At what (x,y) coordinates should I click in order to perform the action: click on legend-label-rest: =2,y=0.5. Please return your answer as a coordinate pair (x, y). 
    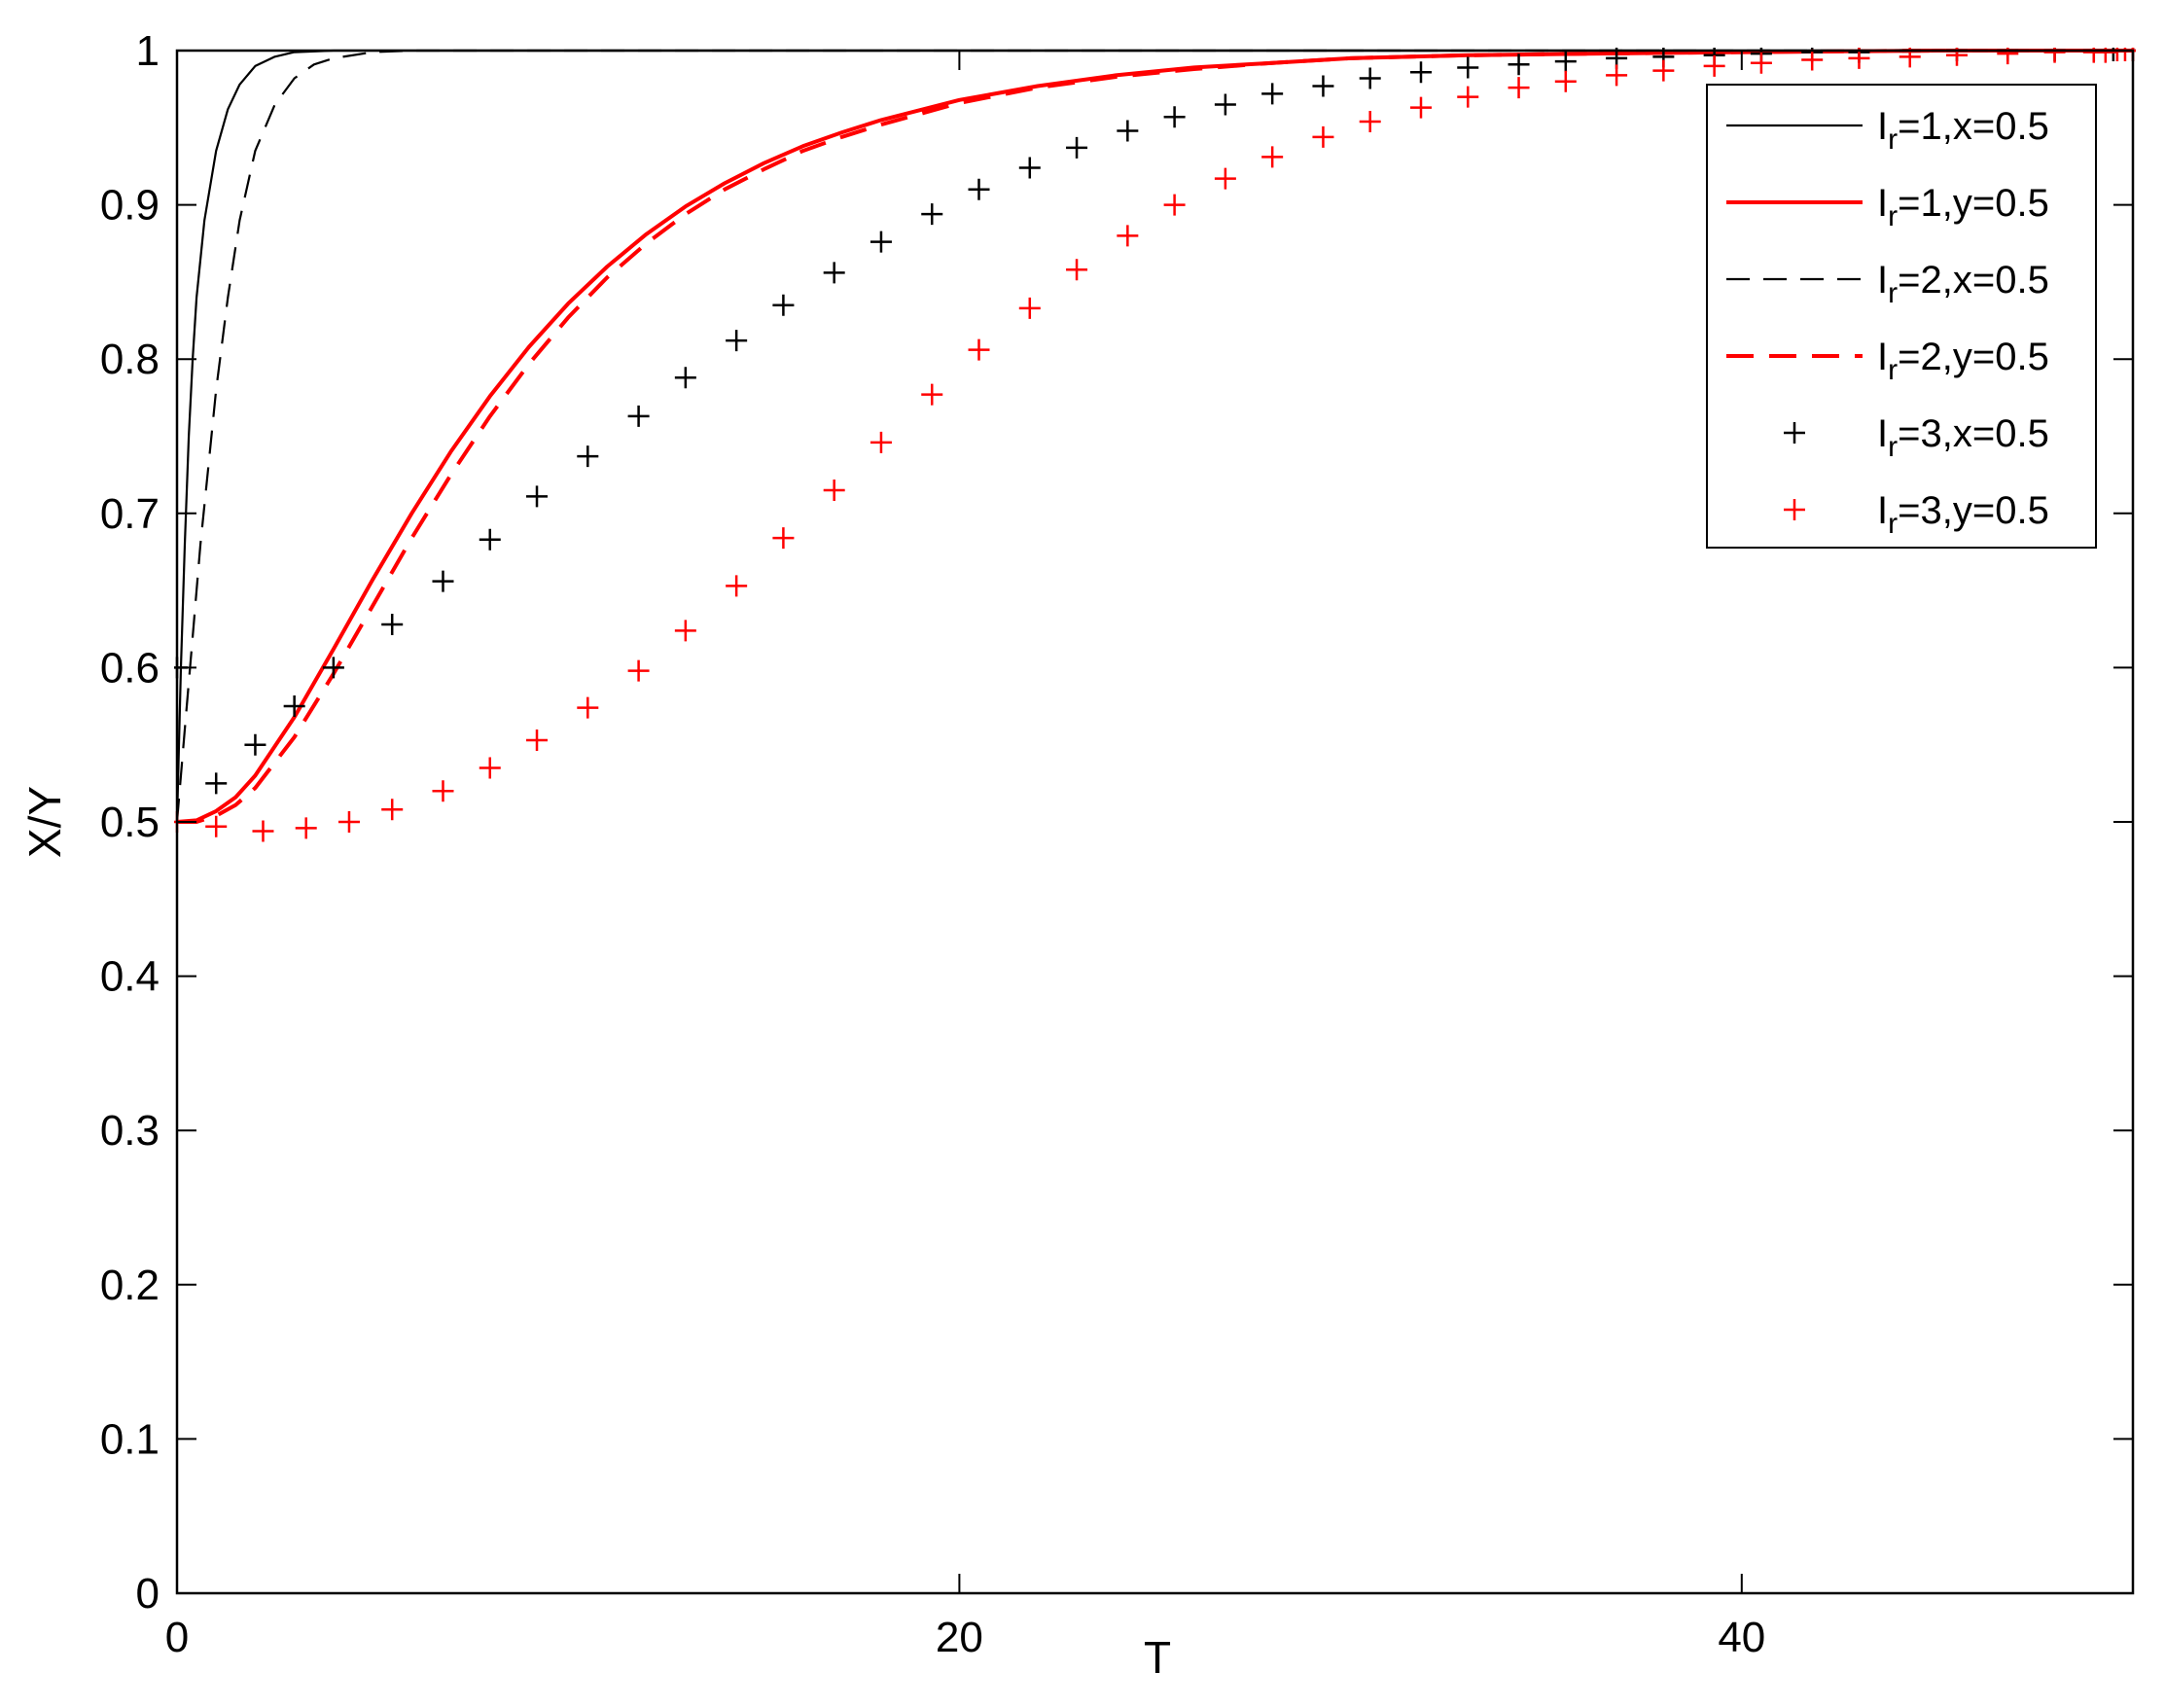
    Looking at the image, I should click on (1973, 357).